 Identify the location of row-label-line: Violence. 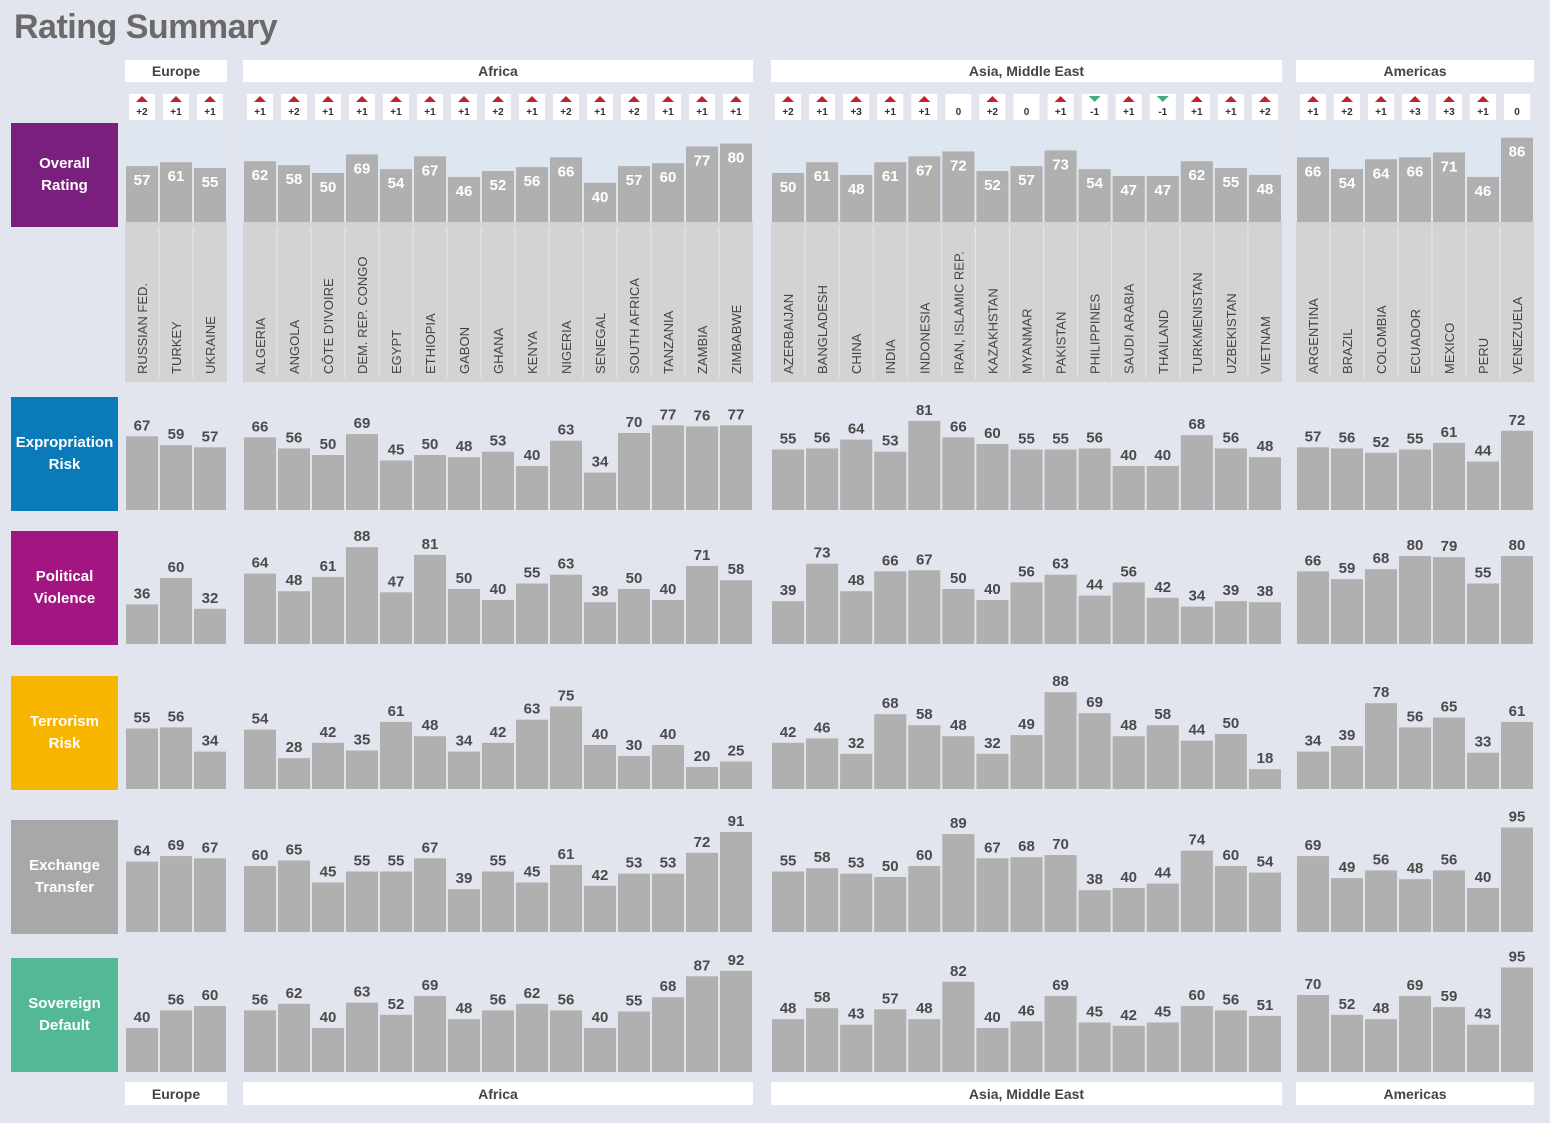
(64, 598).